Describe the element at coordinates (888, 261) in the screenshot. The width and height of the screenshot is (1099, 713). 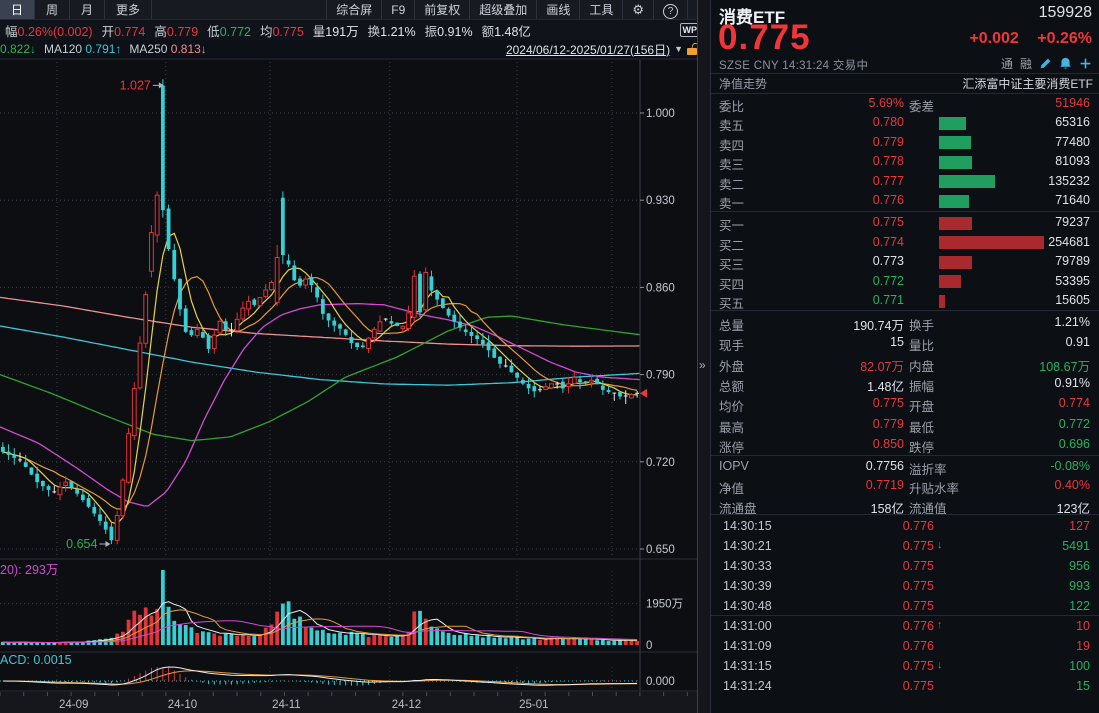
I see `order-price: 0.773` at that location.